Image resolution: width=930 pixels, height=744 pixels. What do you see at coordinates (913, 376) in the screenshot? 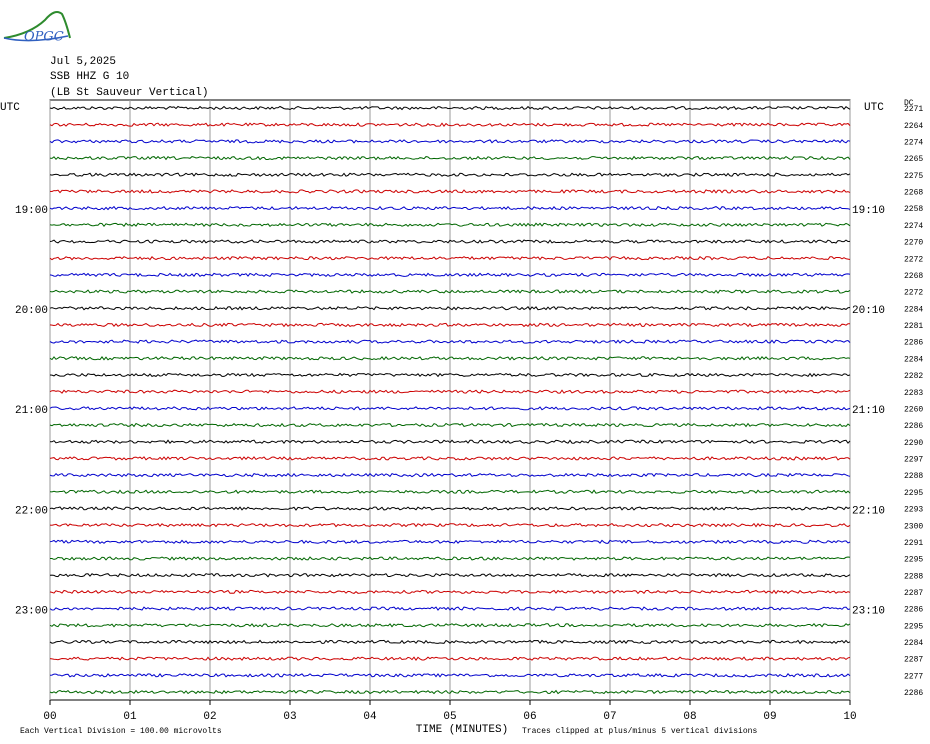
I see `dc-value: 2282` at bounding box center [913, 376].